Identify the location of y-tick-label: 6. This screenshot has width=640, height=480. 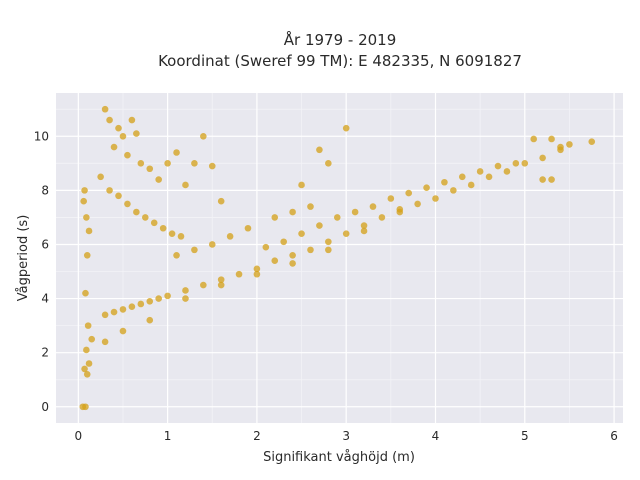
(45, 244).